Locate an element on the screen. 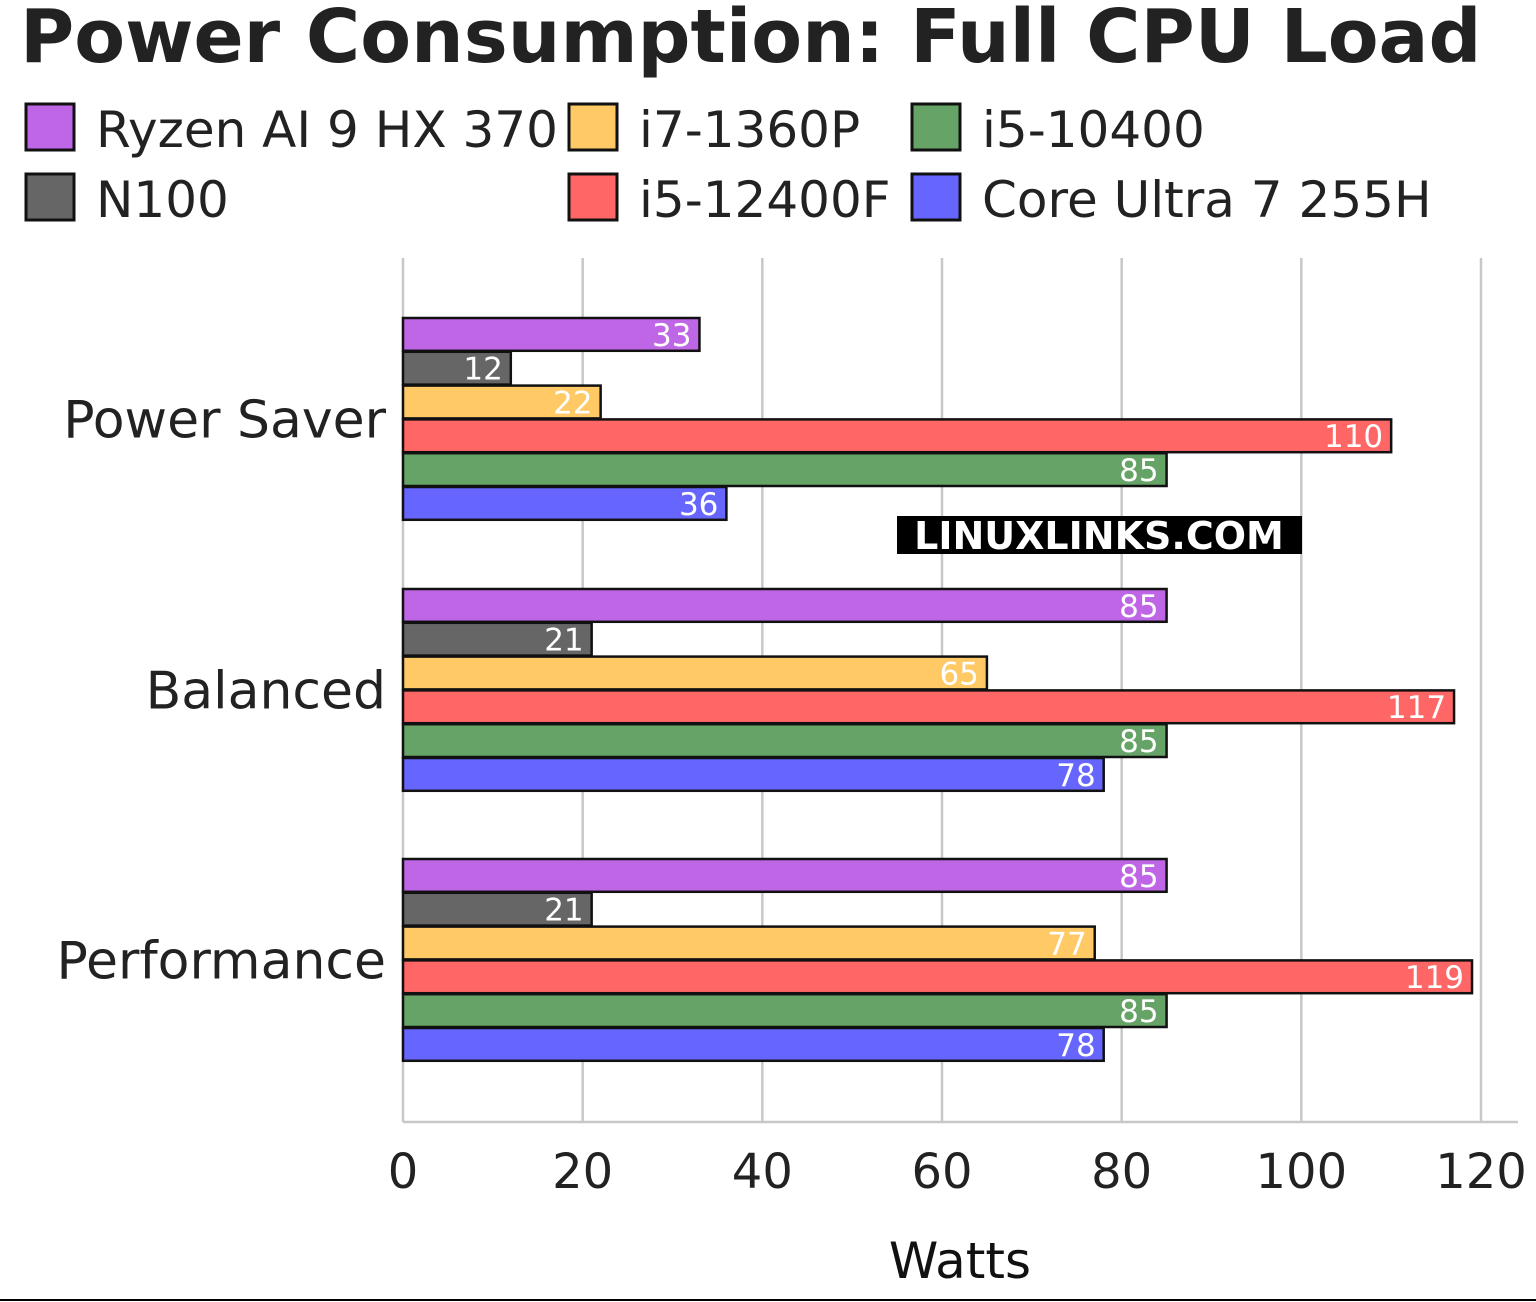 This screenshot has height=1302, width=1536. watermark: LINUXLINKS.COM is located at coordinates (1099, 536).